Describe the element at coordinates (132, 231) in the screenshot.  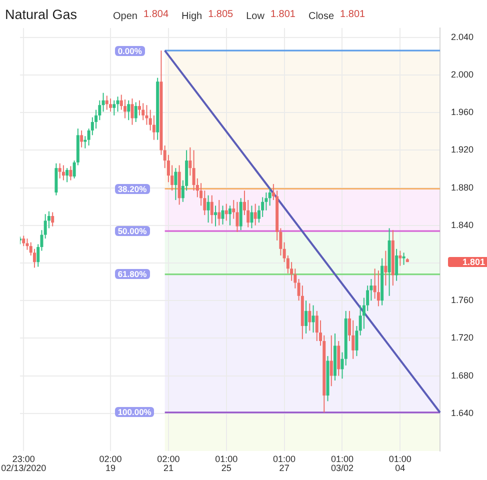
I see `annotation: 50.00%` at that location.